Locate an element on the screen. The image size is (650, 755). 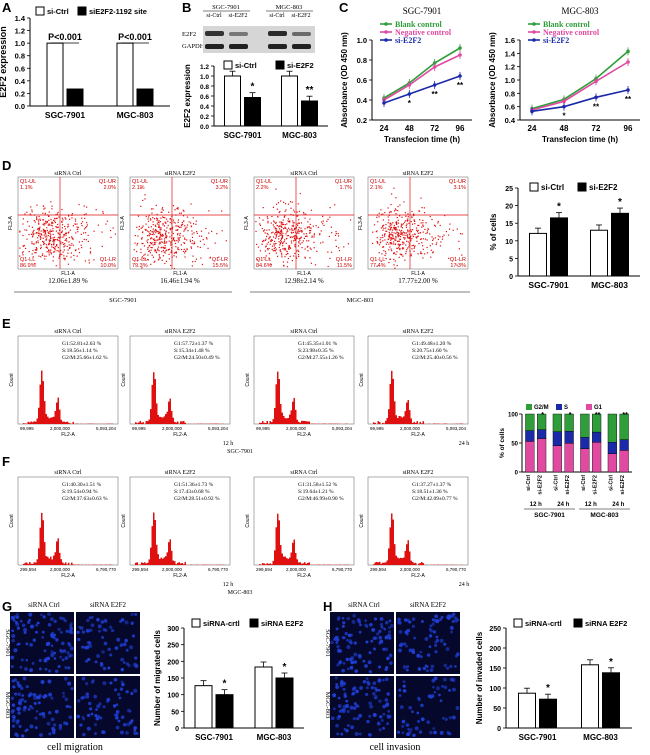
y-tick-label: 50 is located at coordinates (514, 445).